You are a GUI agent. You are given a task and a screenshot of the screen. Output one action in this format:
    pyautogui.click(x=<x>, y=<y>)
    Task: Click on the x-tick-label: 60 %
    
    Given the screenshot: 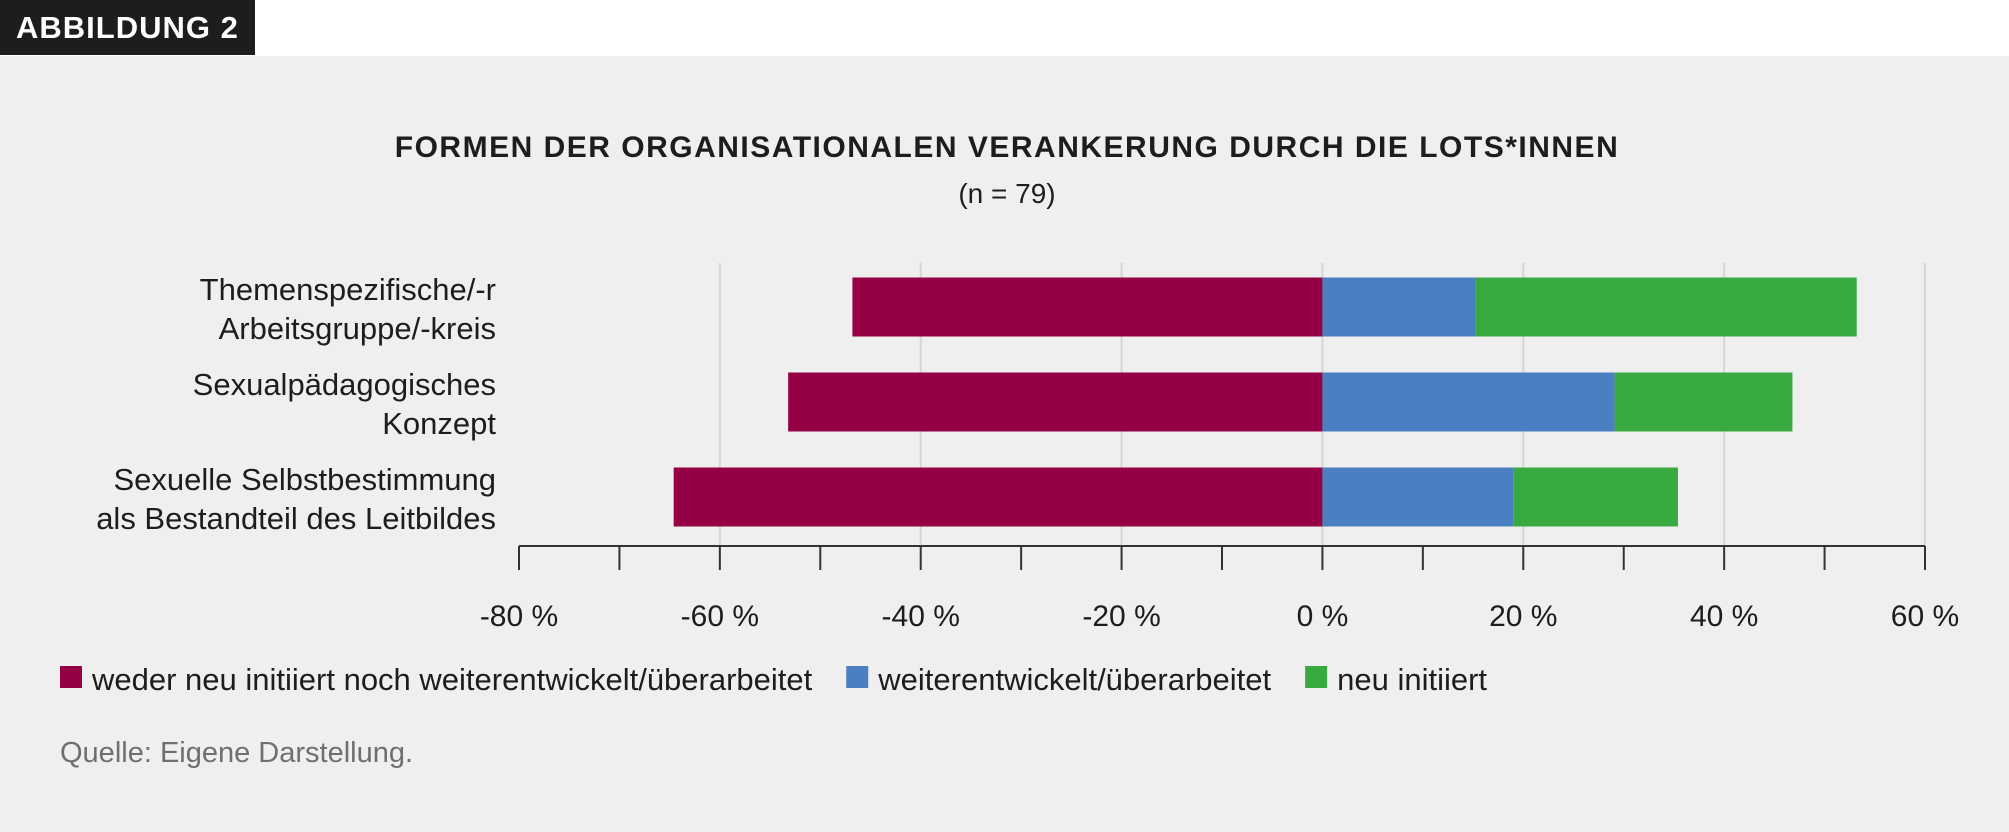 What is the action you would take?
    pyautogui.click(x=1925, y=616)
    